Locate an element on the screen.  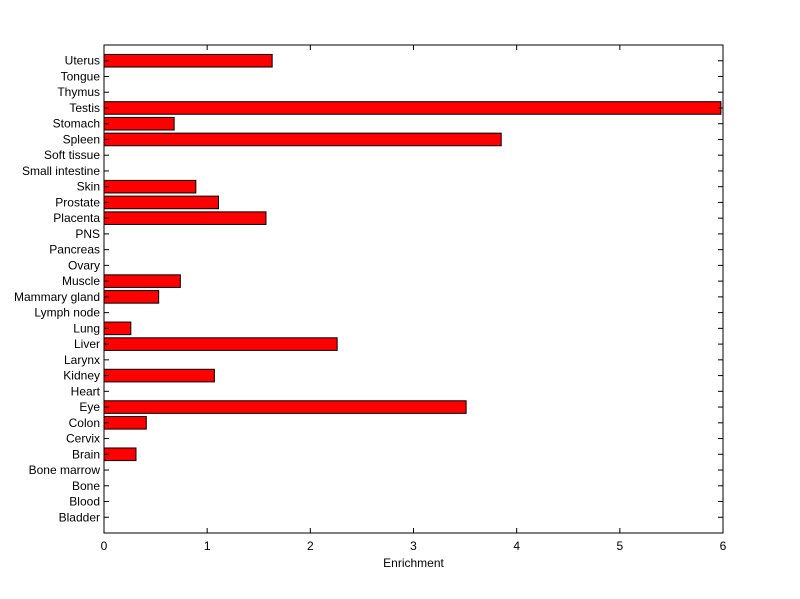
y-tick-label: Stomach is located at coordinates (76, 124).